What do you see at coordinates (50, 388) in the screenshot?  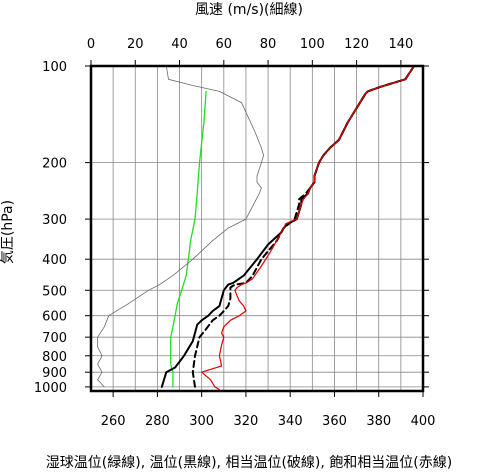 I see `y-tick-label-1000: 1000` at bounding box center [50, 388].